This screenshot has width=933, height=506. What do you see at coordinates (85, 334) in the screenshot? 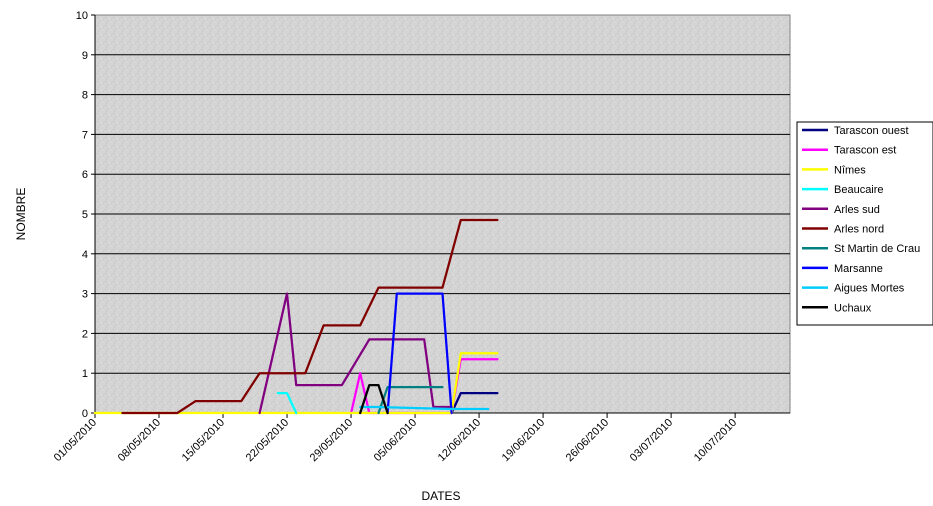
I see `y-tick-label: 2` at bounding box center [85, 334].